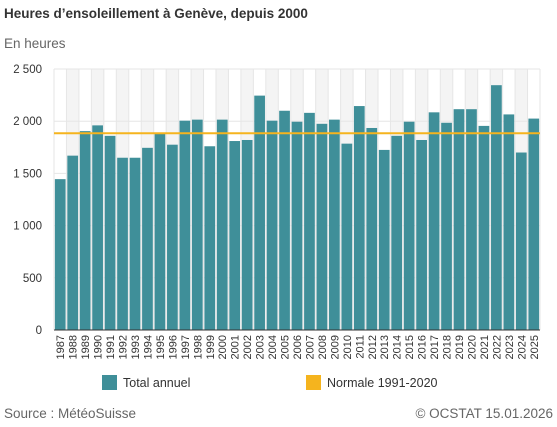 Image resolution: width=557 pixels, height=427 pixels. Describe the element at coordinates (360, 347) in the screenshot. I see `x-tick-label: 2011` at that location.